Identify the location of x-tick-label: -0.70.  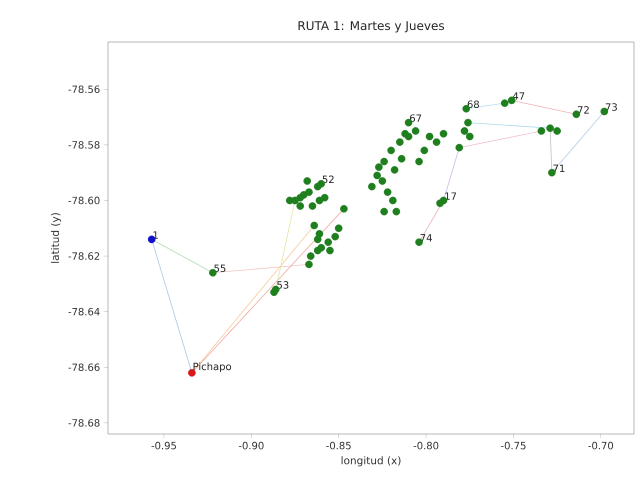
(601, 446).